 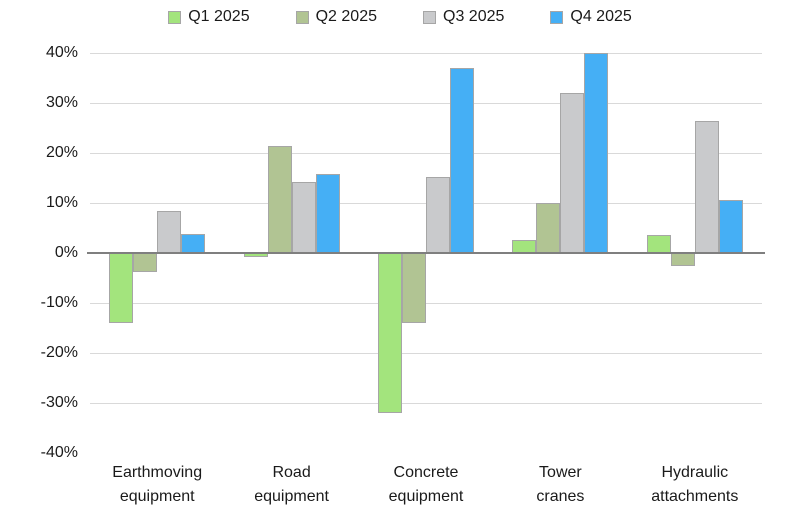 What do you see at coordinates (61, 202) in the screenshot?
I see `y-axis-label: 10%` at bounding box center [61, 202].